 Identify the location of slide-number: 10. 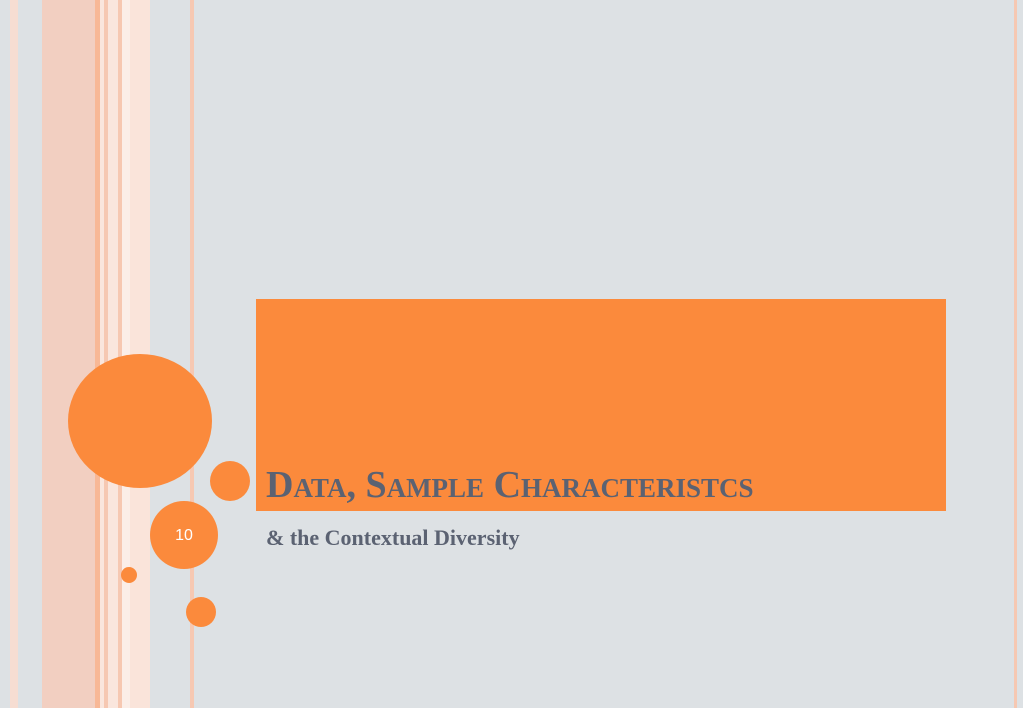
(184, 535).